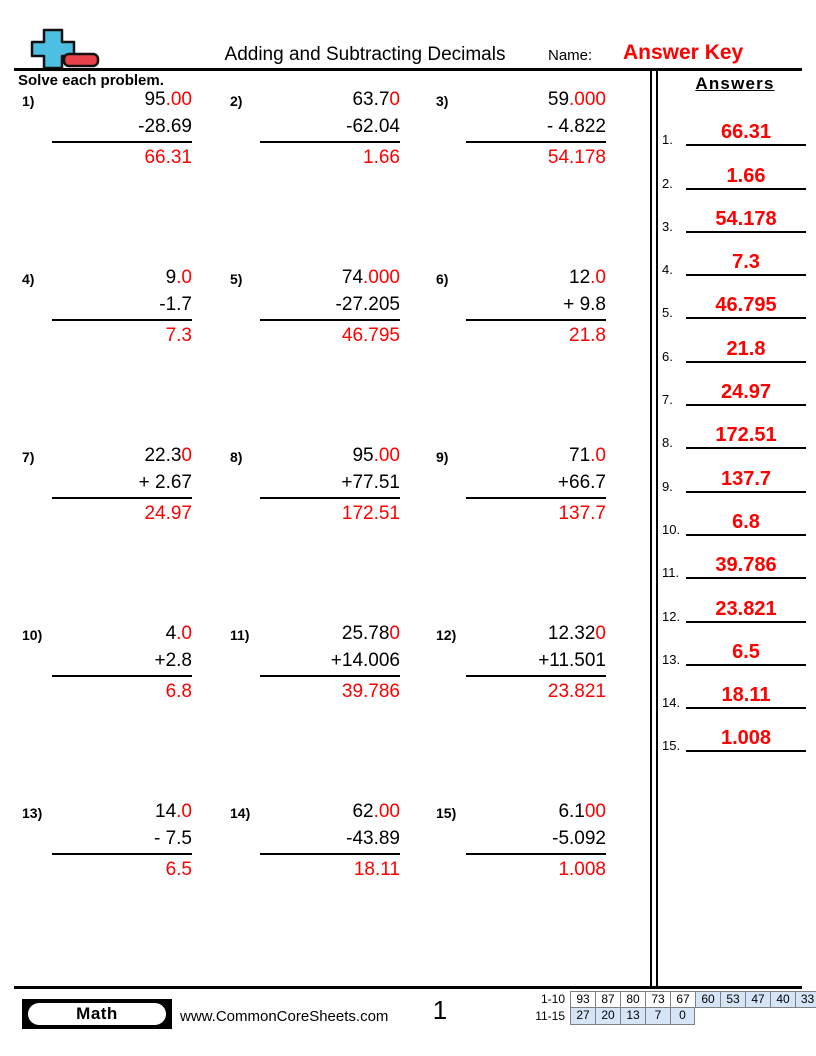  What do you see at coordinates (178, 277) in the screenshot?
I see `problem-operand-1: 9.0` at bounding box center [178, 277].